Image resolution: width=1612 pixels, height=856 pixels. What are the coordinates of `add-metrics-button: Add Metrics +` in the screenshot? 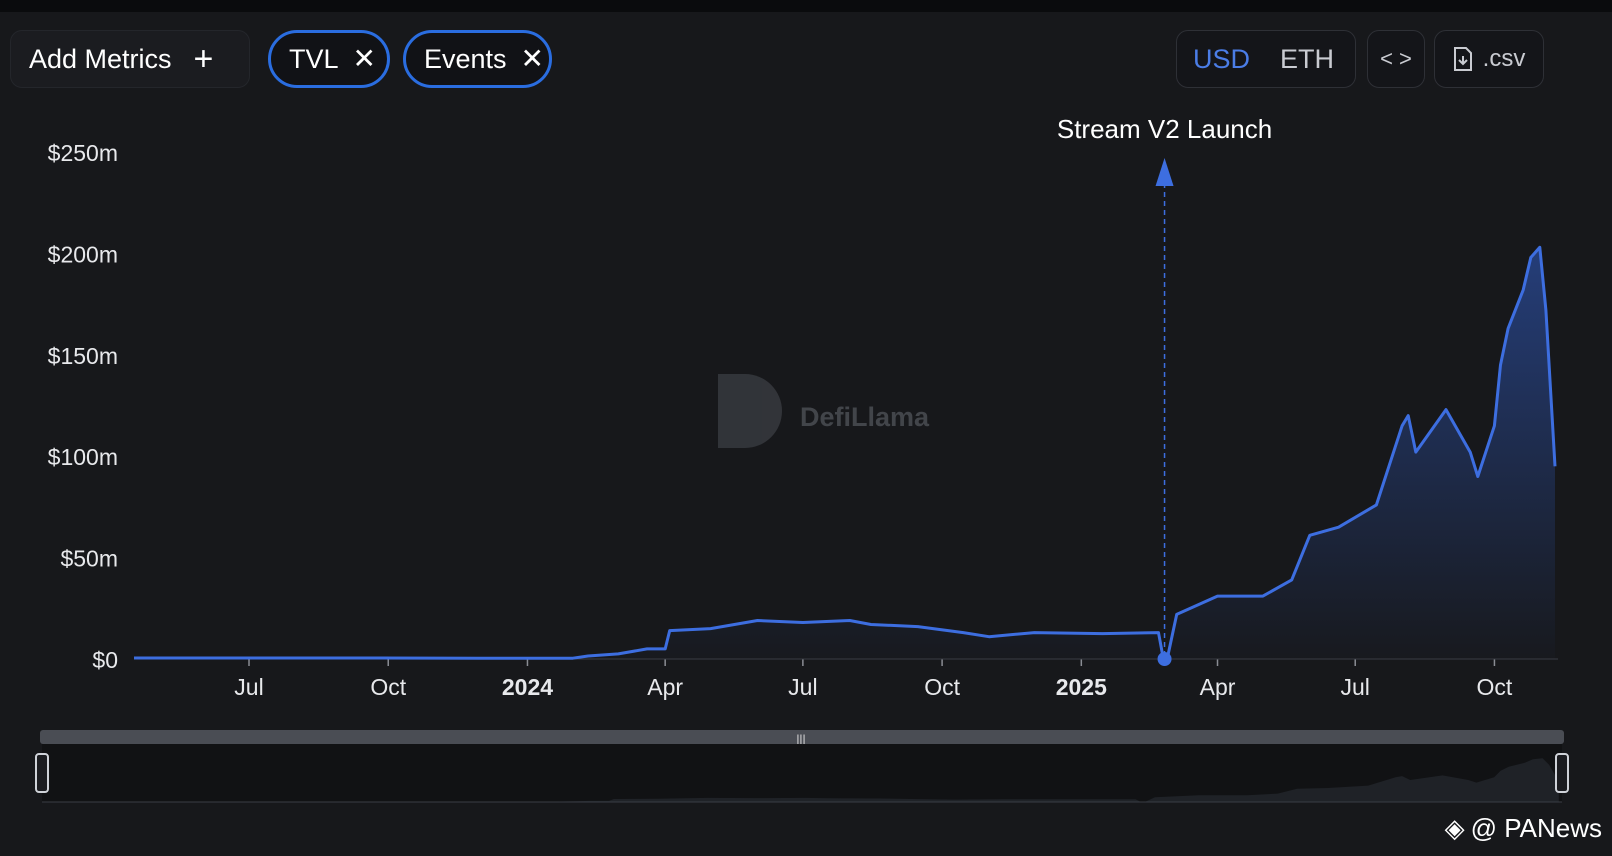 It's located at (130, 59).